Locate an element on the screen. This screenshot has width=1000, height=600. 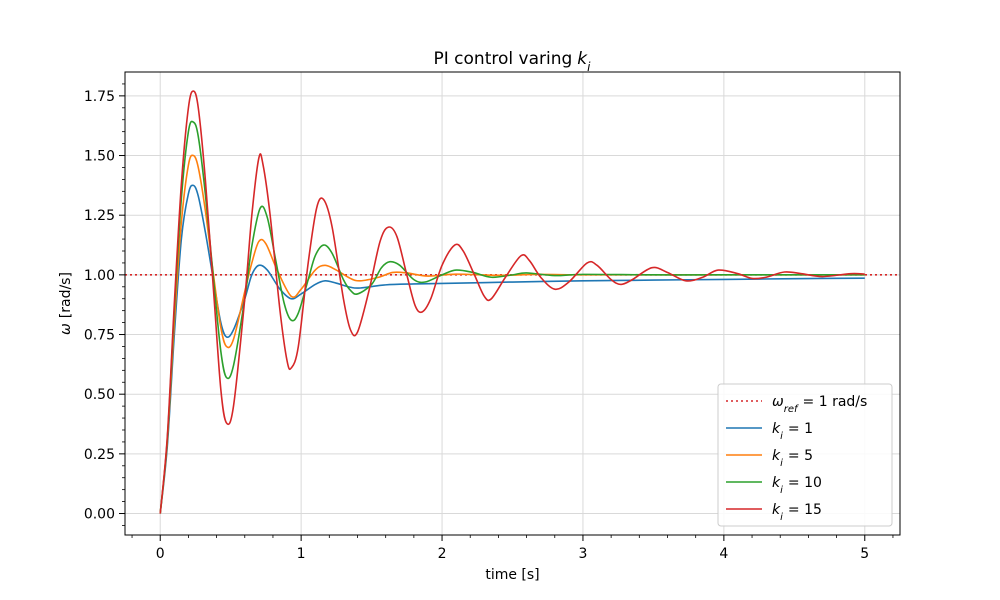
legend-box is located at coordinates (805, 455).